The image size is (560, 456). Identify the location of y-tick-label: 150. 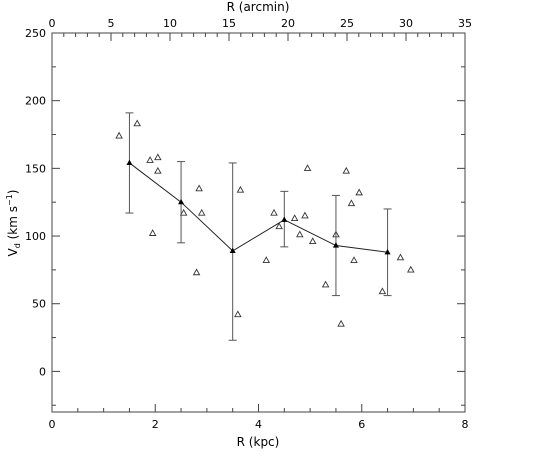
(35, 168).